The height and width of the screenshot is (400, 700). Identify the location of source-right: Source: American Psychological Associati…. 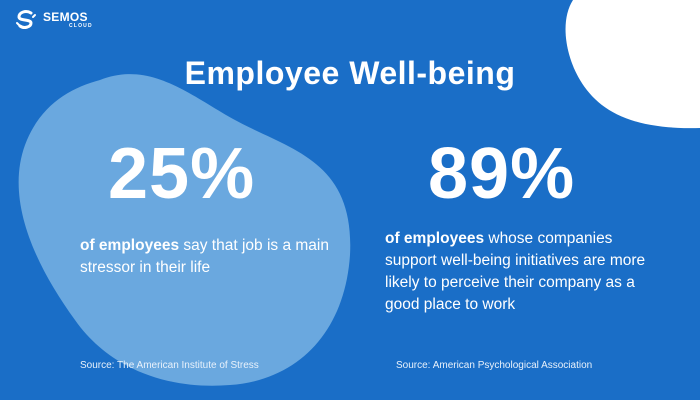
(494, 365).